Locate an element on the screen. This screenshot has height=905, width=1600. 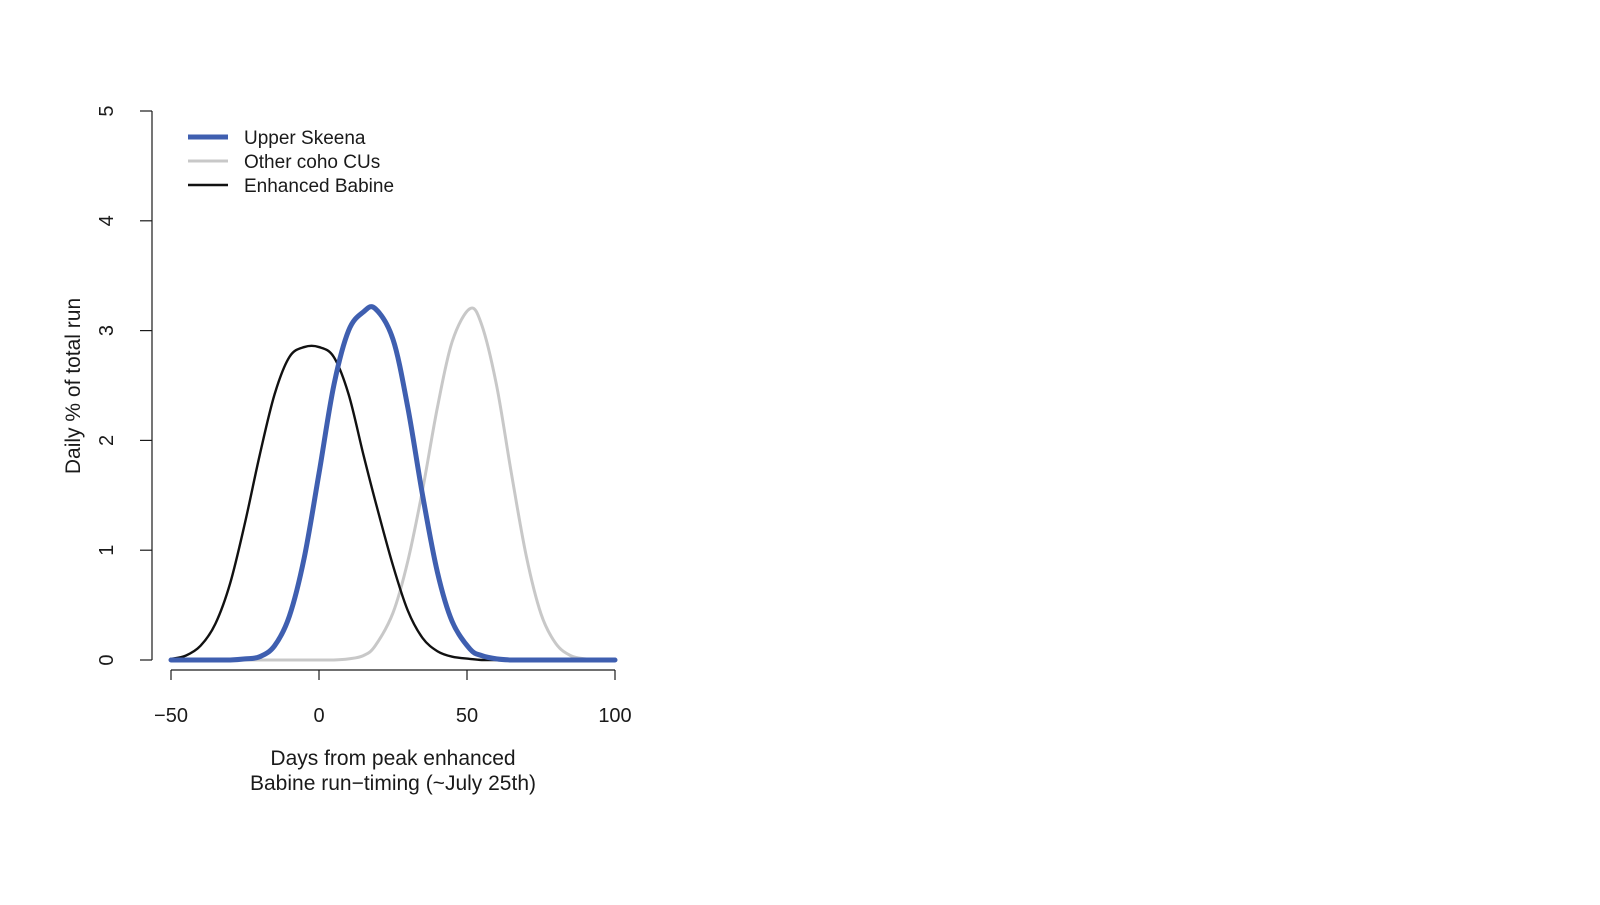
y-tick-label: 3 is located at coordinates (107, 330).